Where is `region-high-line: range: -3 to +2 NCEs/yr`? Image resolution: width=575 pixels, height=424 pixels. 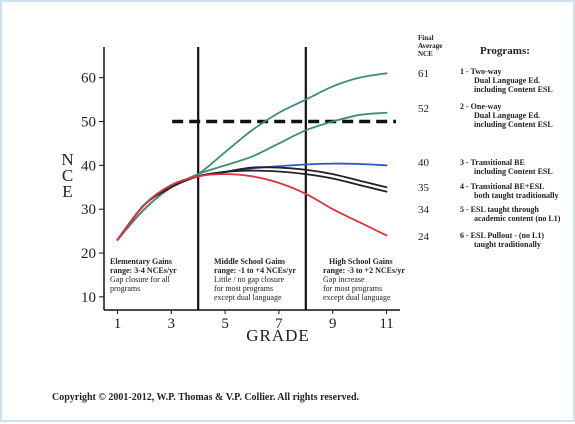 region-high-line: range: -3 to +2 NCEs/yr is located at coordinates (364, 270).